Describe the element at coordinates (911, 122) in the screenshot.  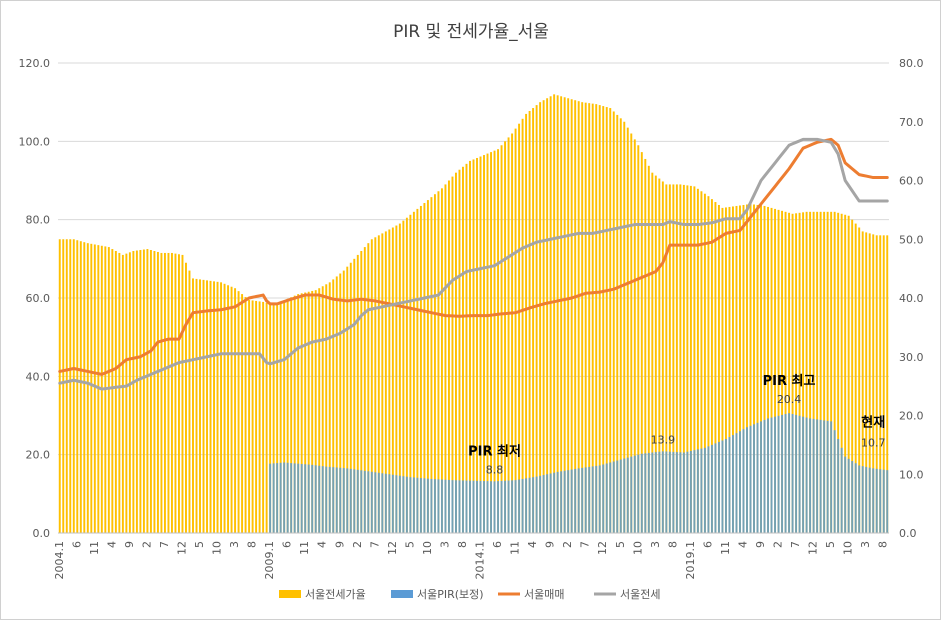
I see `y-right-tick-label: 70.0` at that location.